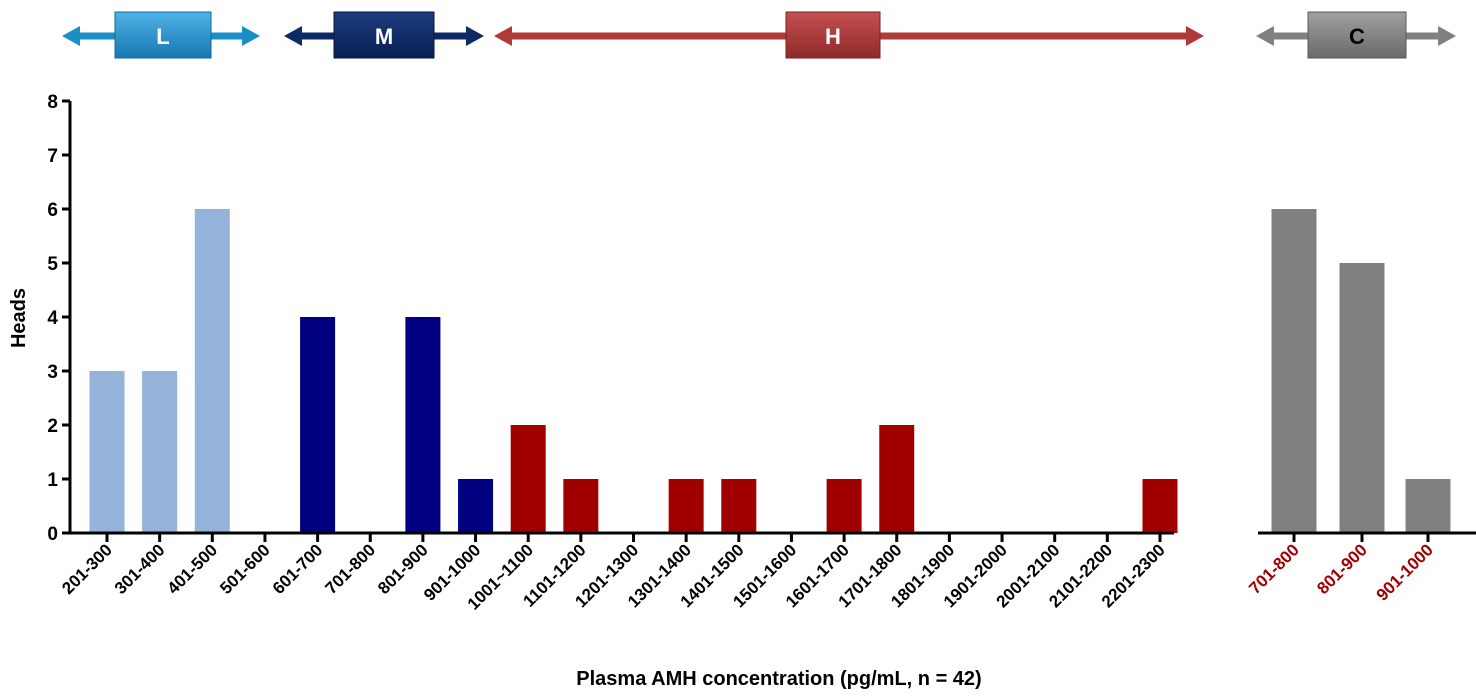  I want to click on range-l-label: L, so click(162, 36).